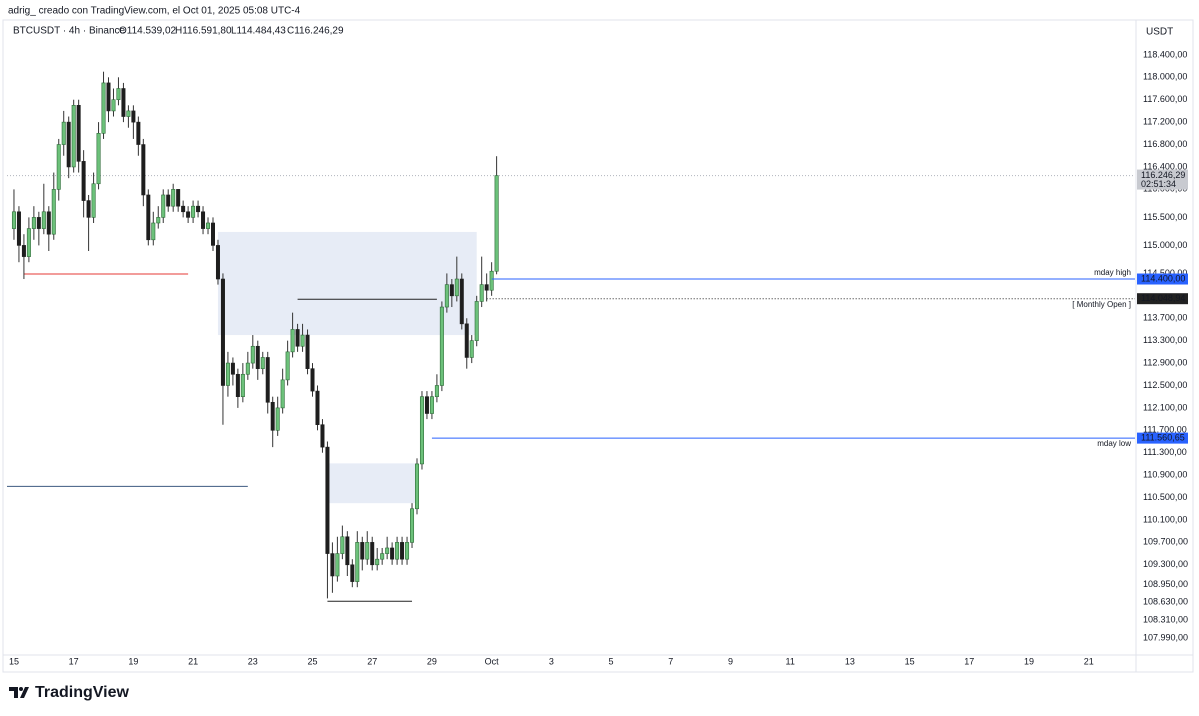  Describe the element at coordinates (1165, 77) in the screenshot. I see `y-tick-label: 118.000,00` at that location.